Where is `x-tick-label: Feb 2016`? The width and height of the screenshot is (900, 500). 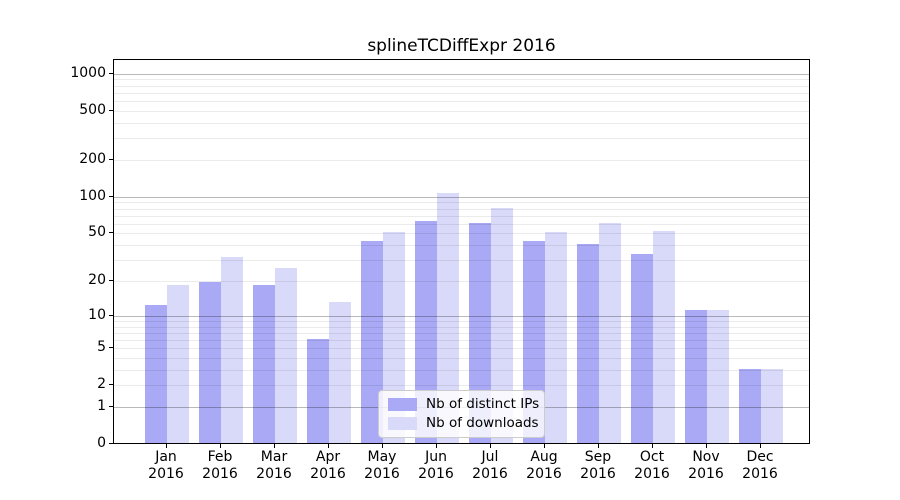 x-tick-label: Feb 2016 is located at coordinates (220, 466).